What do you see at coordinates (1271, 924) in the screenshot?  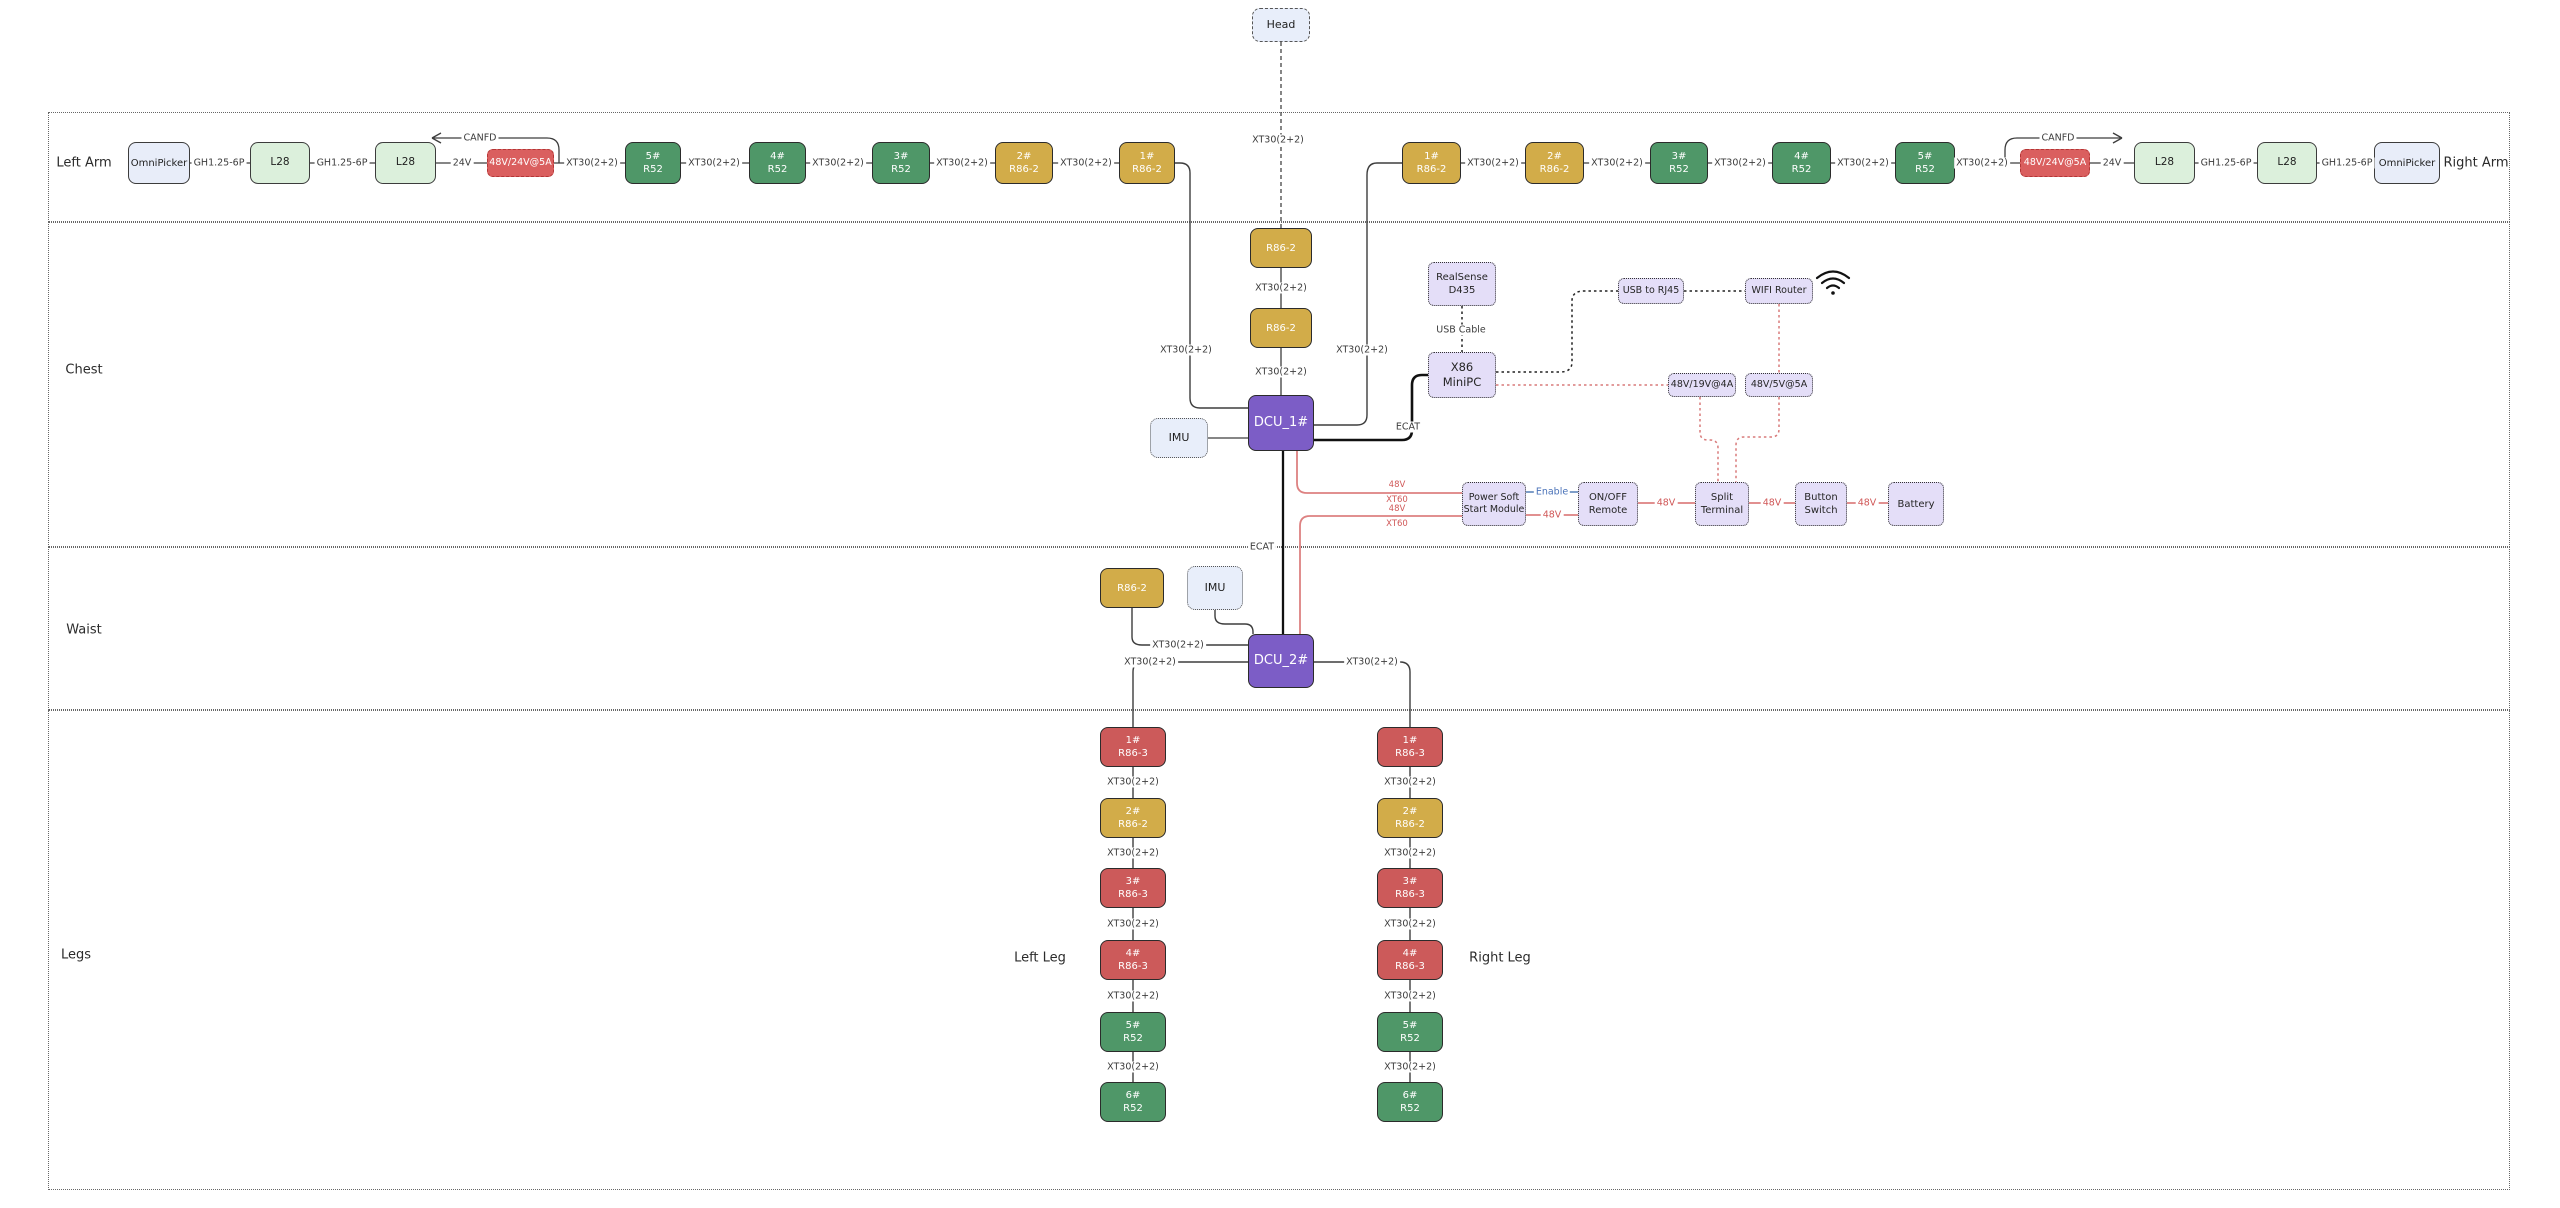 I see `leg-chain-lines` at bounding box center [1271, 924].